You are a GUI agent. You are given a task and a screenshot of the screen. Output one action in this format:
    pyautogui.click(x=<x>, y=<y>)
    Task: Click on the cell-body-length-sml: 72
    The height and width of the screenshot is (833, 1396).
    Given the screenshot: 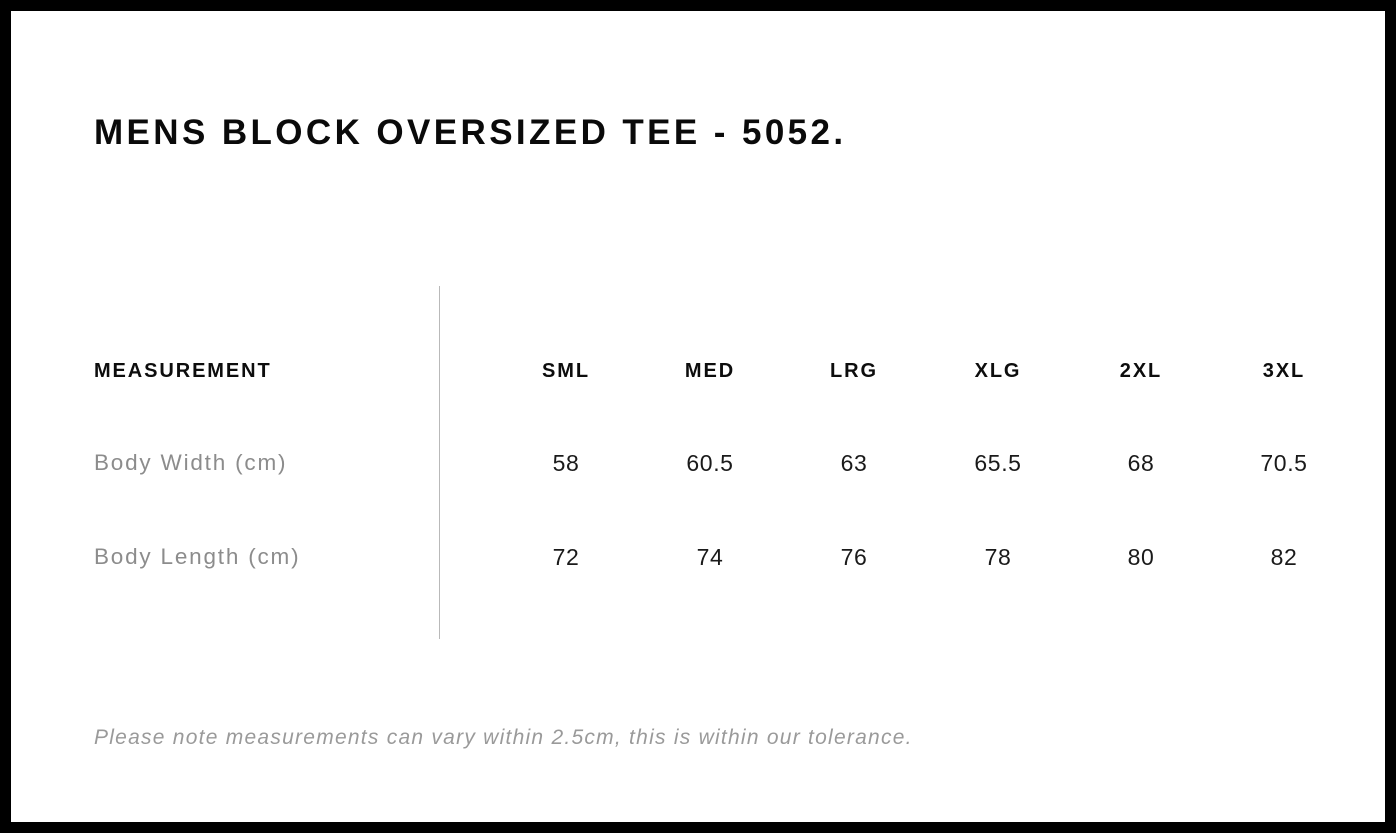 What is the action you would take?
    pyautogui.click(x=566, y=557)
    